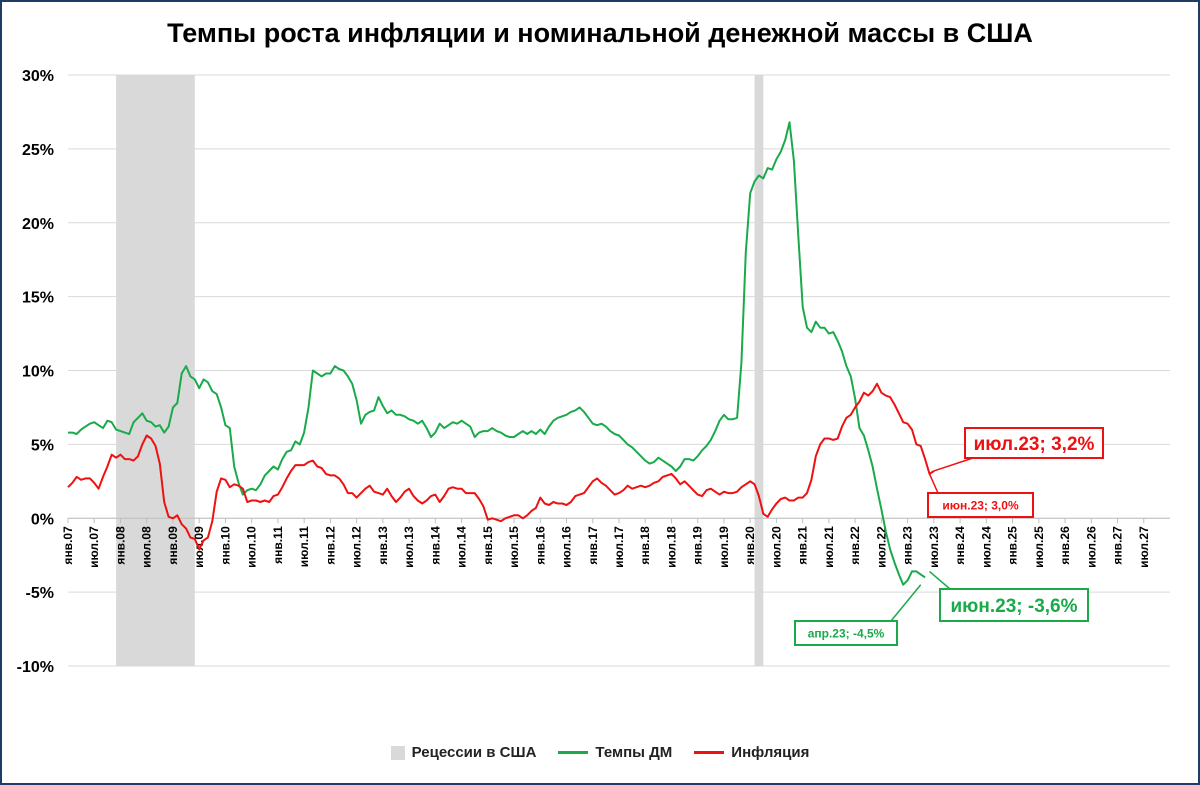 Image resolution: width=1200 pixels, height=785 pixels. I want to click on chart-legend: Рецессии в США Темпы ДМ Инфляция, so click(600, 752).